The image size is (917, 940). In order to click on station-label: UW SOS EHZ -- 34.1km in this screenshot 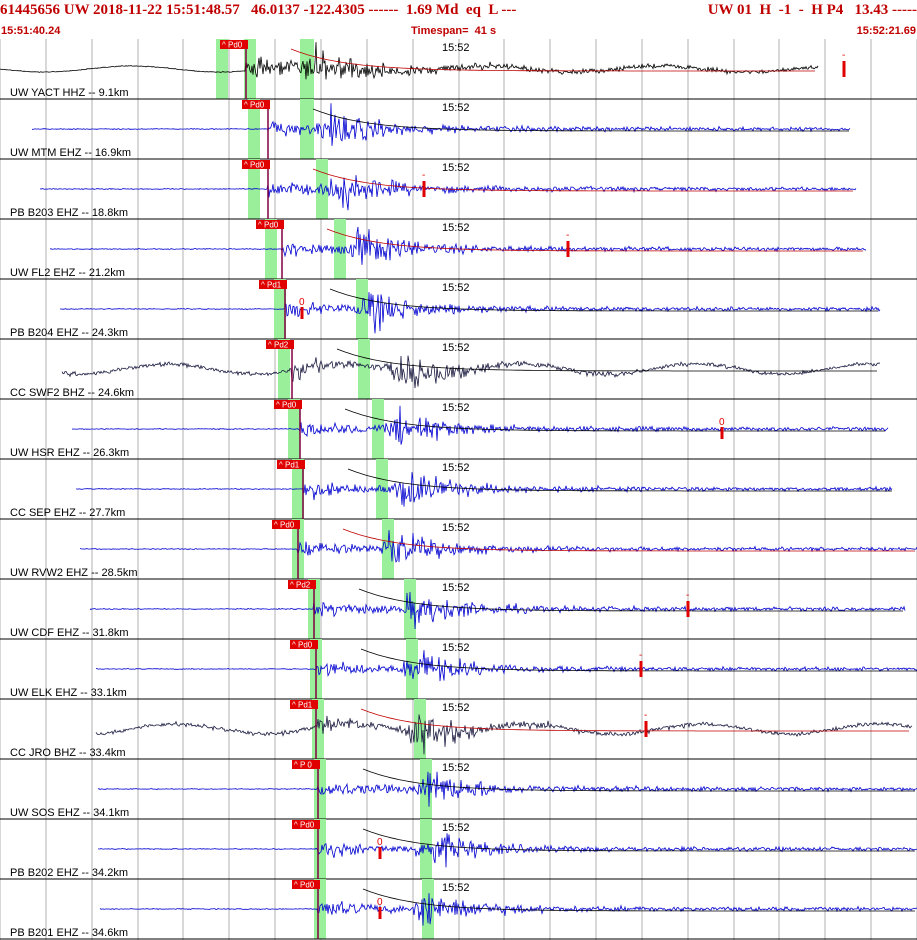, I will do `click(69, 813)`.